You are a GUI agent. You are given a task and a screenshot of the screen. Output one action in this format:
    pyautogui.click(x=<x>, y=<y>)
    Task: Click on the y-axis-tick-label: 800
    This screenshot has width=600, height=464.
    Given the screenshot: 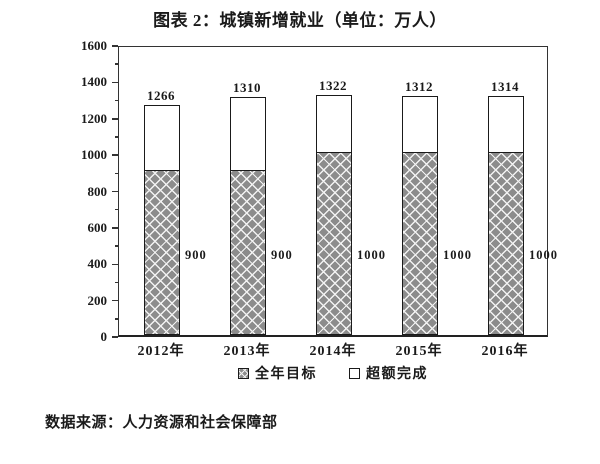 What is the action you would take?
    pyautogui.click(x=97, y=191)
    